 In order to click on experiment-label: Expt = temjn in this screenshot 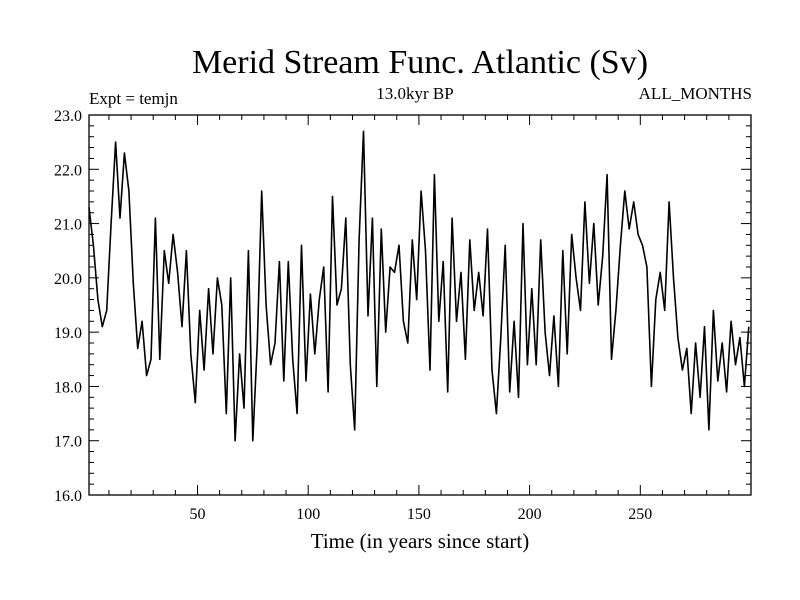, I will do `click(133, 98)`.